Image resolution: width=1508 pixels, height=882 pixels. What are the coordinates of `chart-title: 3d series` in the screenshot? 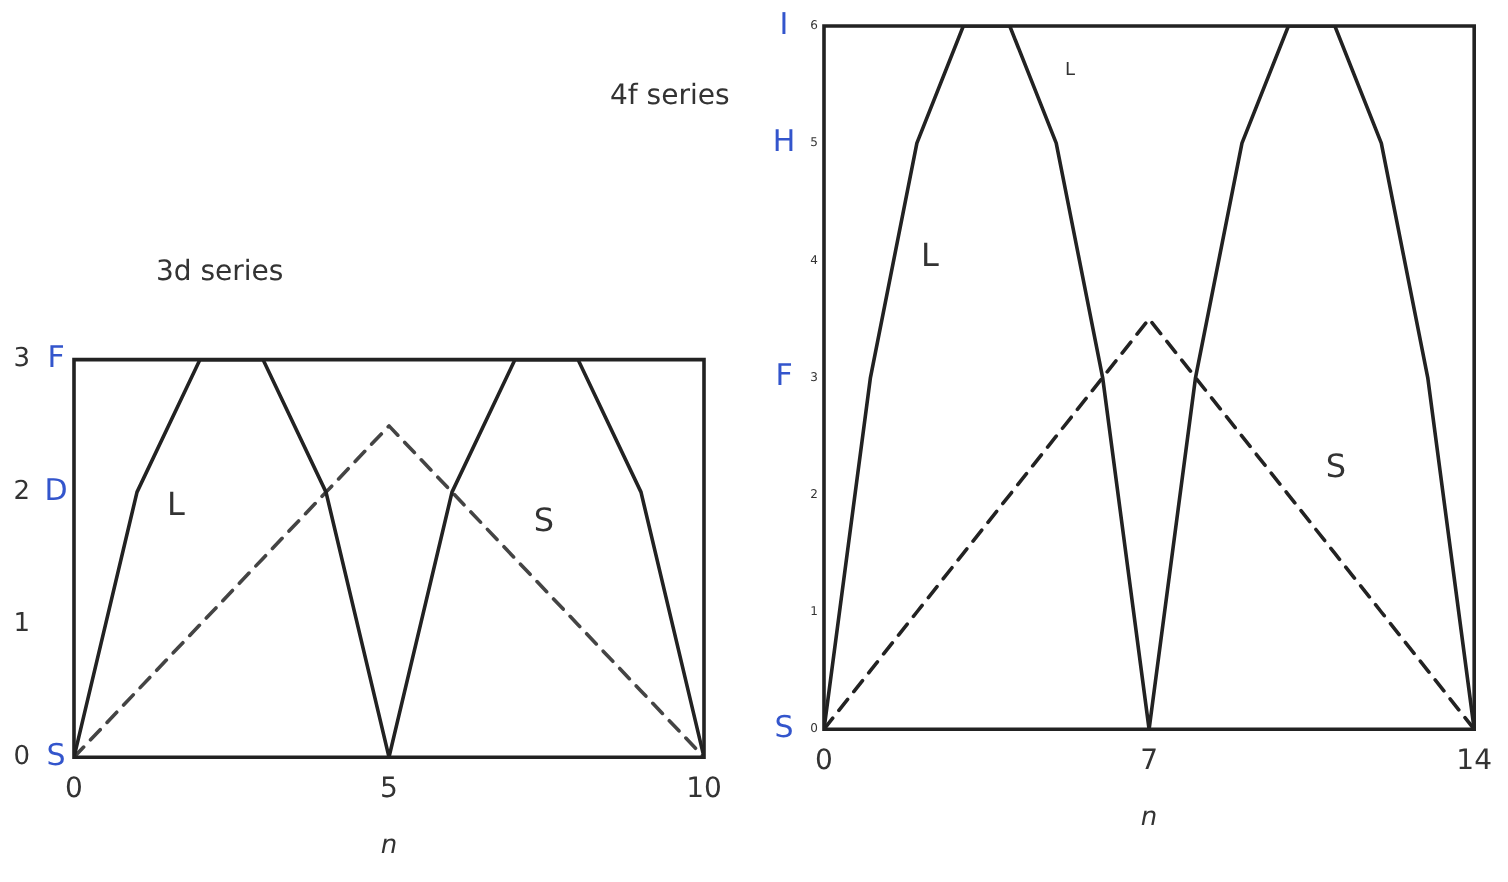 It's located at (220, 272).